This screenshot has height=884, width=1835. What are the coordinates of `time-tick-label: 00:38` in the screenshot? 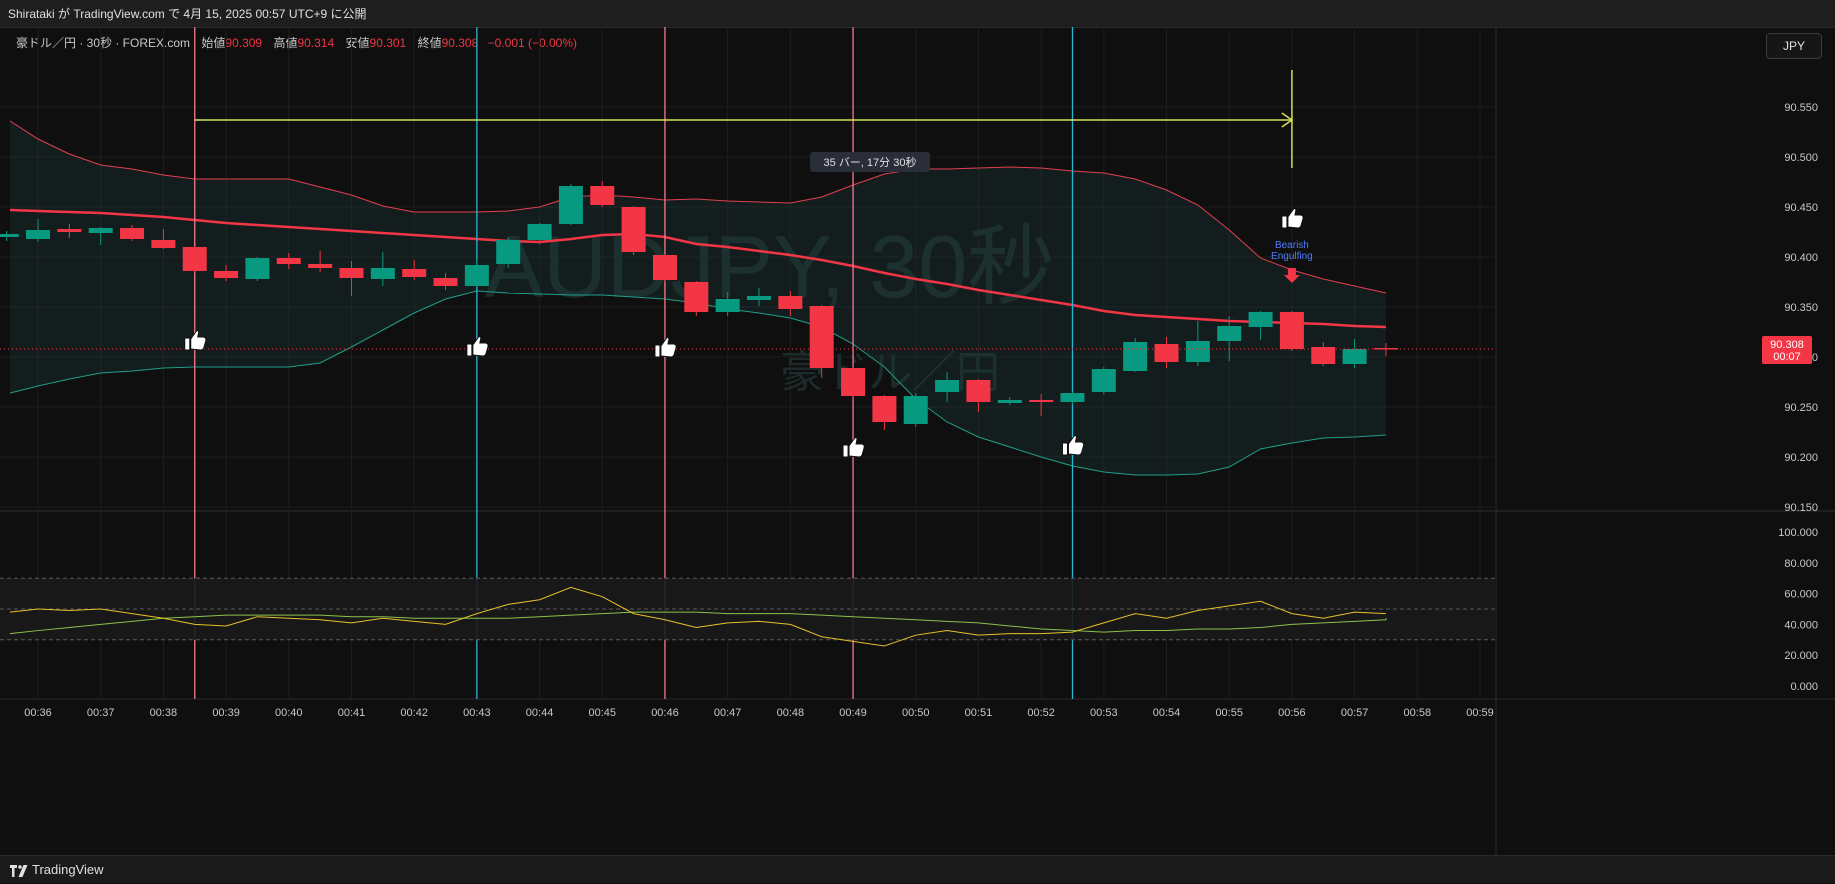 It's located at (164, 713).